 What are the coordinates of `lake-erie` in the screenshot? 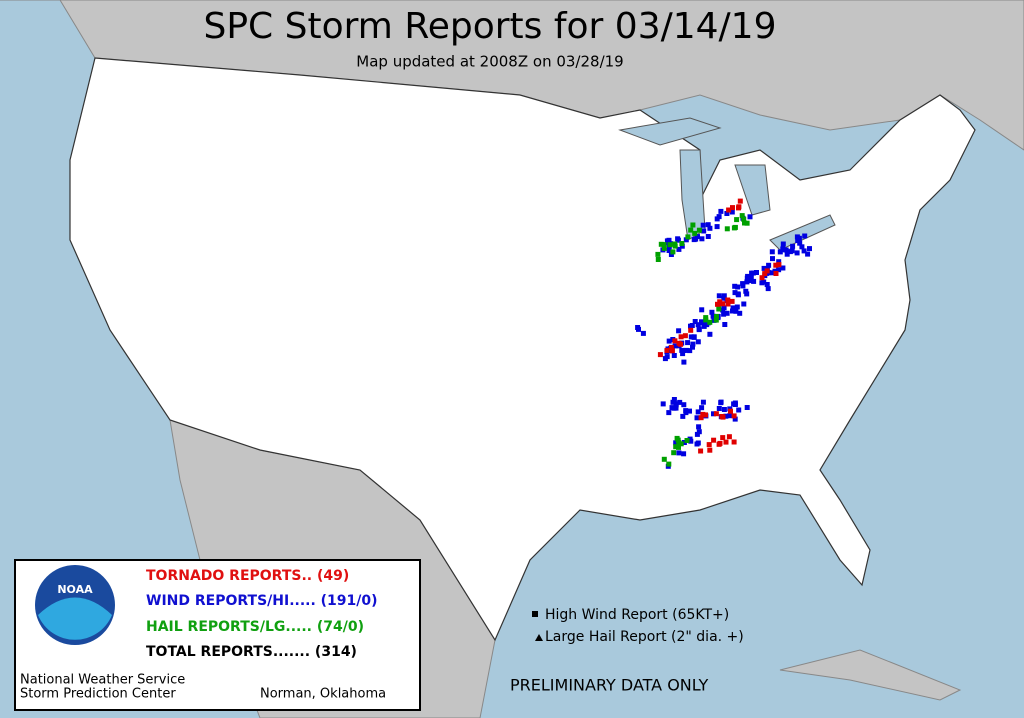 It's located at (802, 232).